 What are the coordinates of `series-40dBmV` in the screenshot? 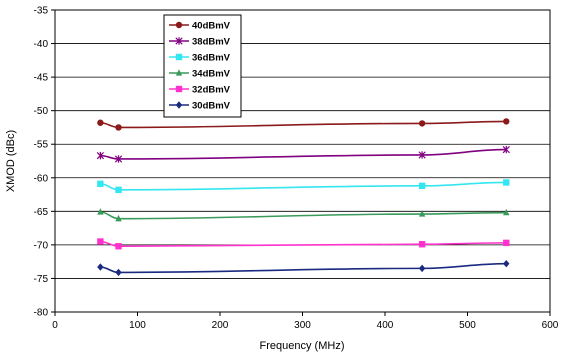 It's located at (303, 124).